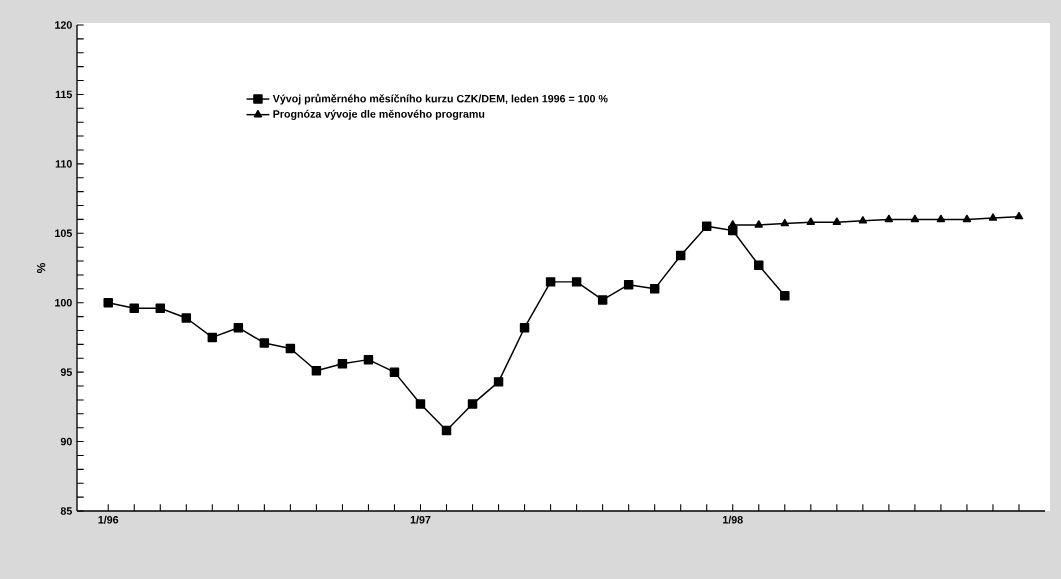  I want to click on y-tick-label: 115, so click(63, 94).